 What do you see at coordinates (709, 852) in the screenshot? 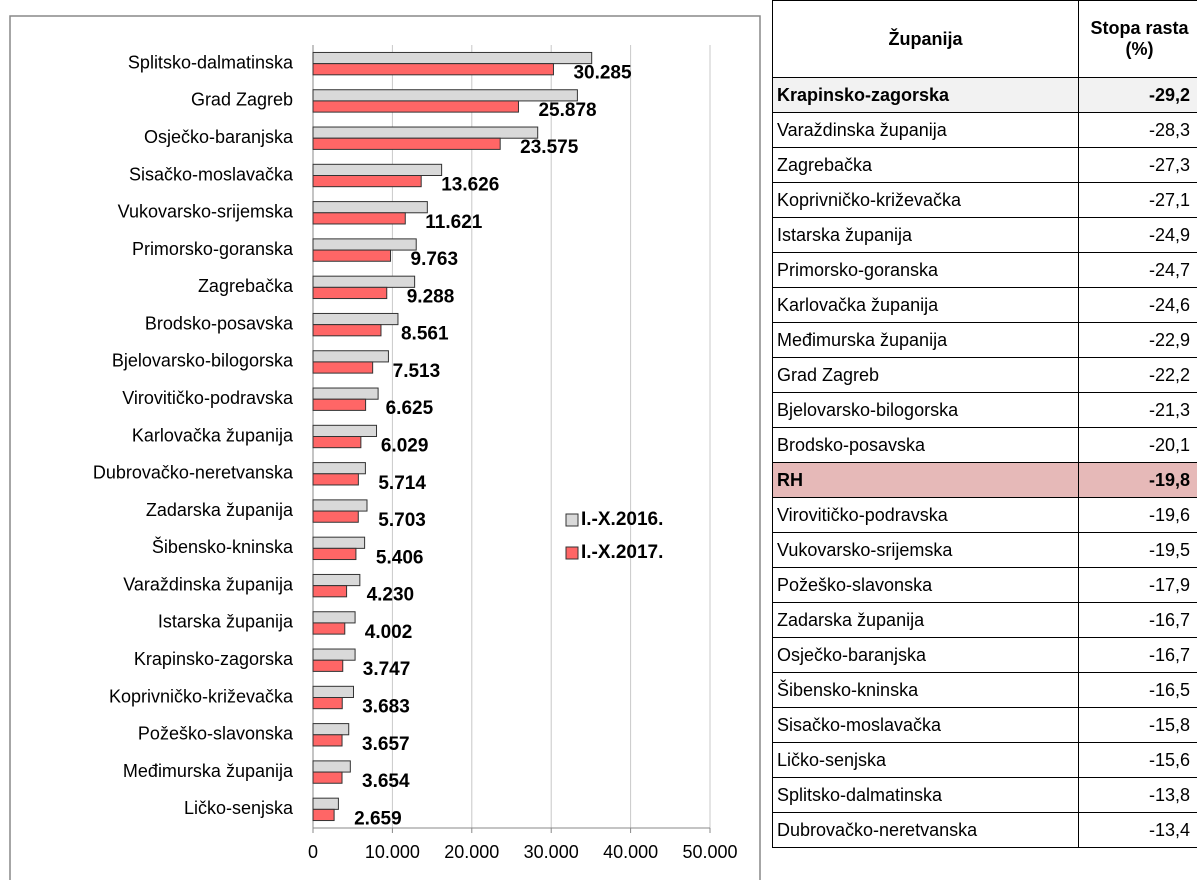
I see `x-tick-label: 50.000` at bounding box center [709, 852].